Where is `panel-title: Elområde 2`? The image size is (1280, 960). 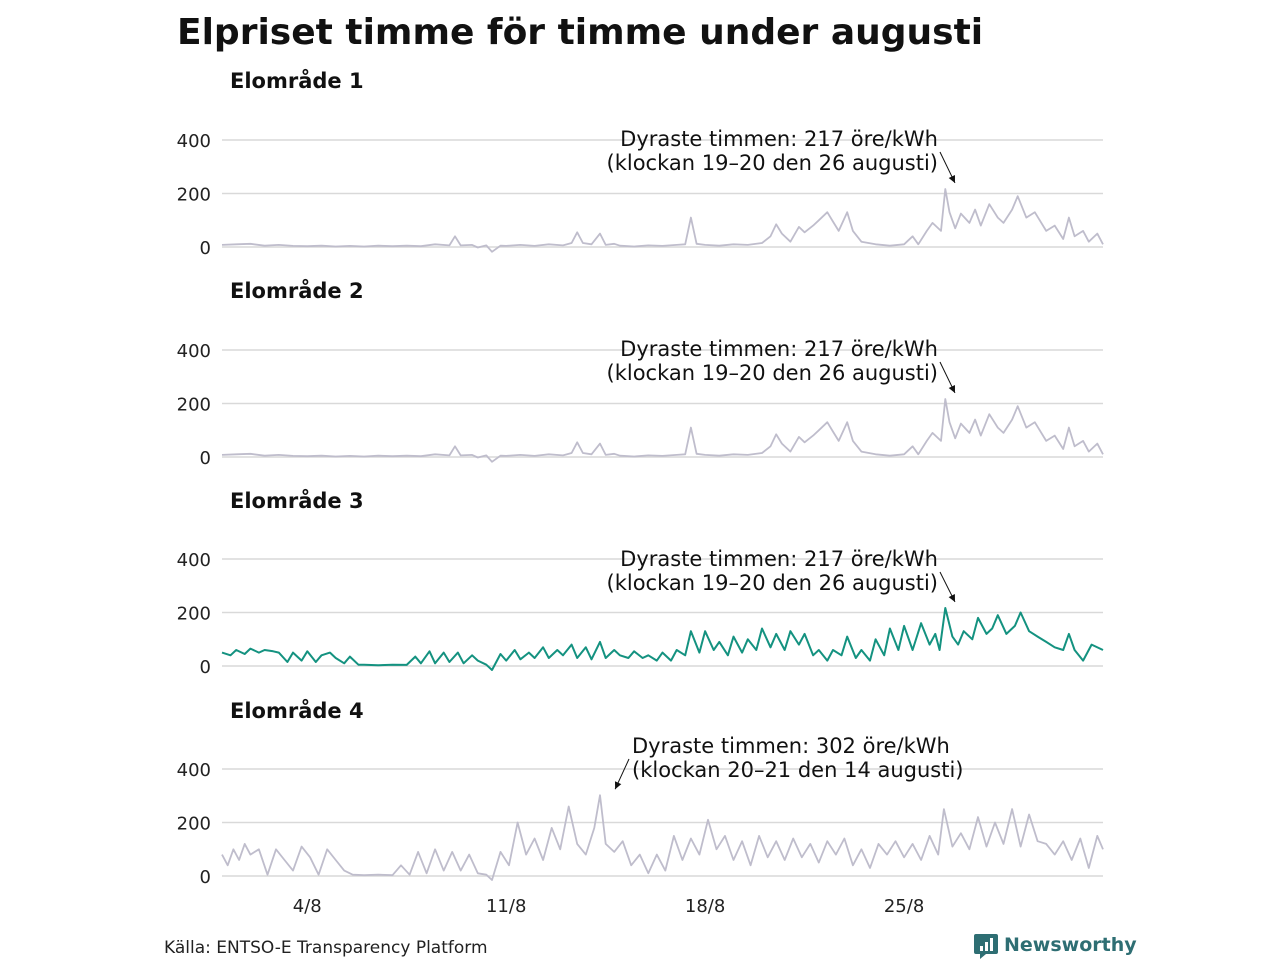
panel-title: Elområde 2 is located at coordinates (297, 290).